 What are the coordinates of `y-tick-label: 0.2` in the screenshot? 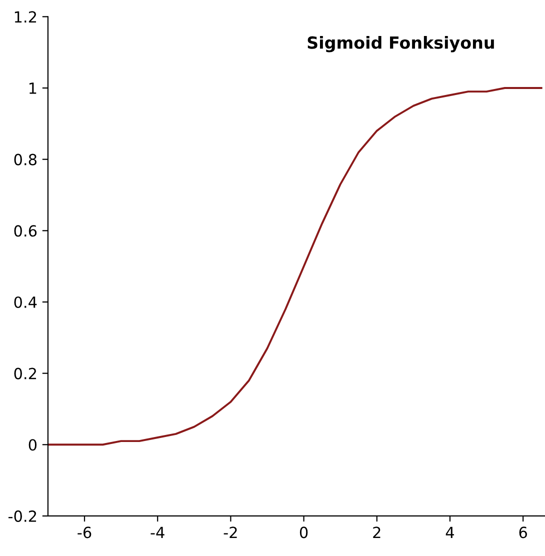 It's located at (25, 374).